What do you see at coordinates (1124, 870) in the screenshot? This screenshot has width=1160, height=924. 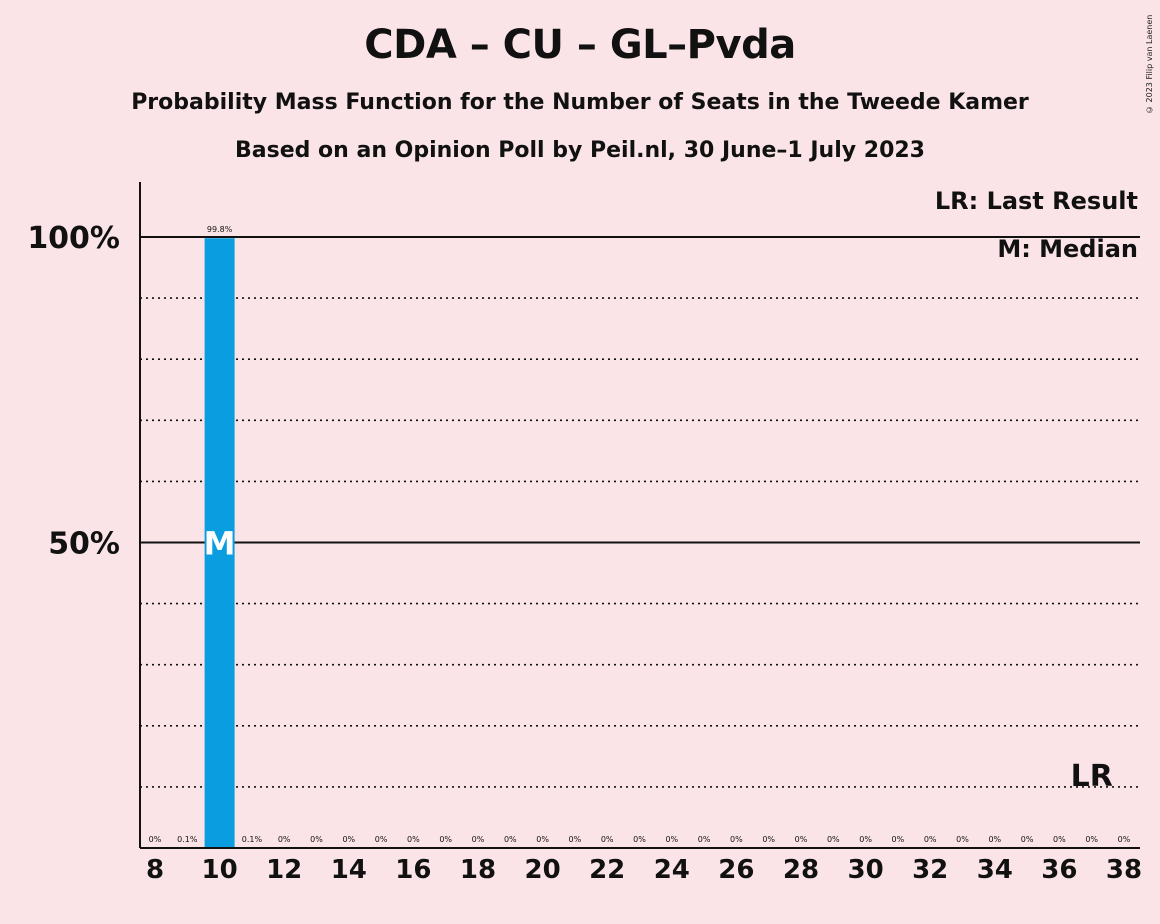 I see `x-tick-label: 38` at bounding box center [1124, 870].